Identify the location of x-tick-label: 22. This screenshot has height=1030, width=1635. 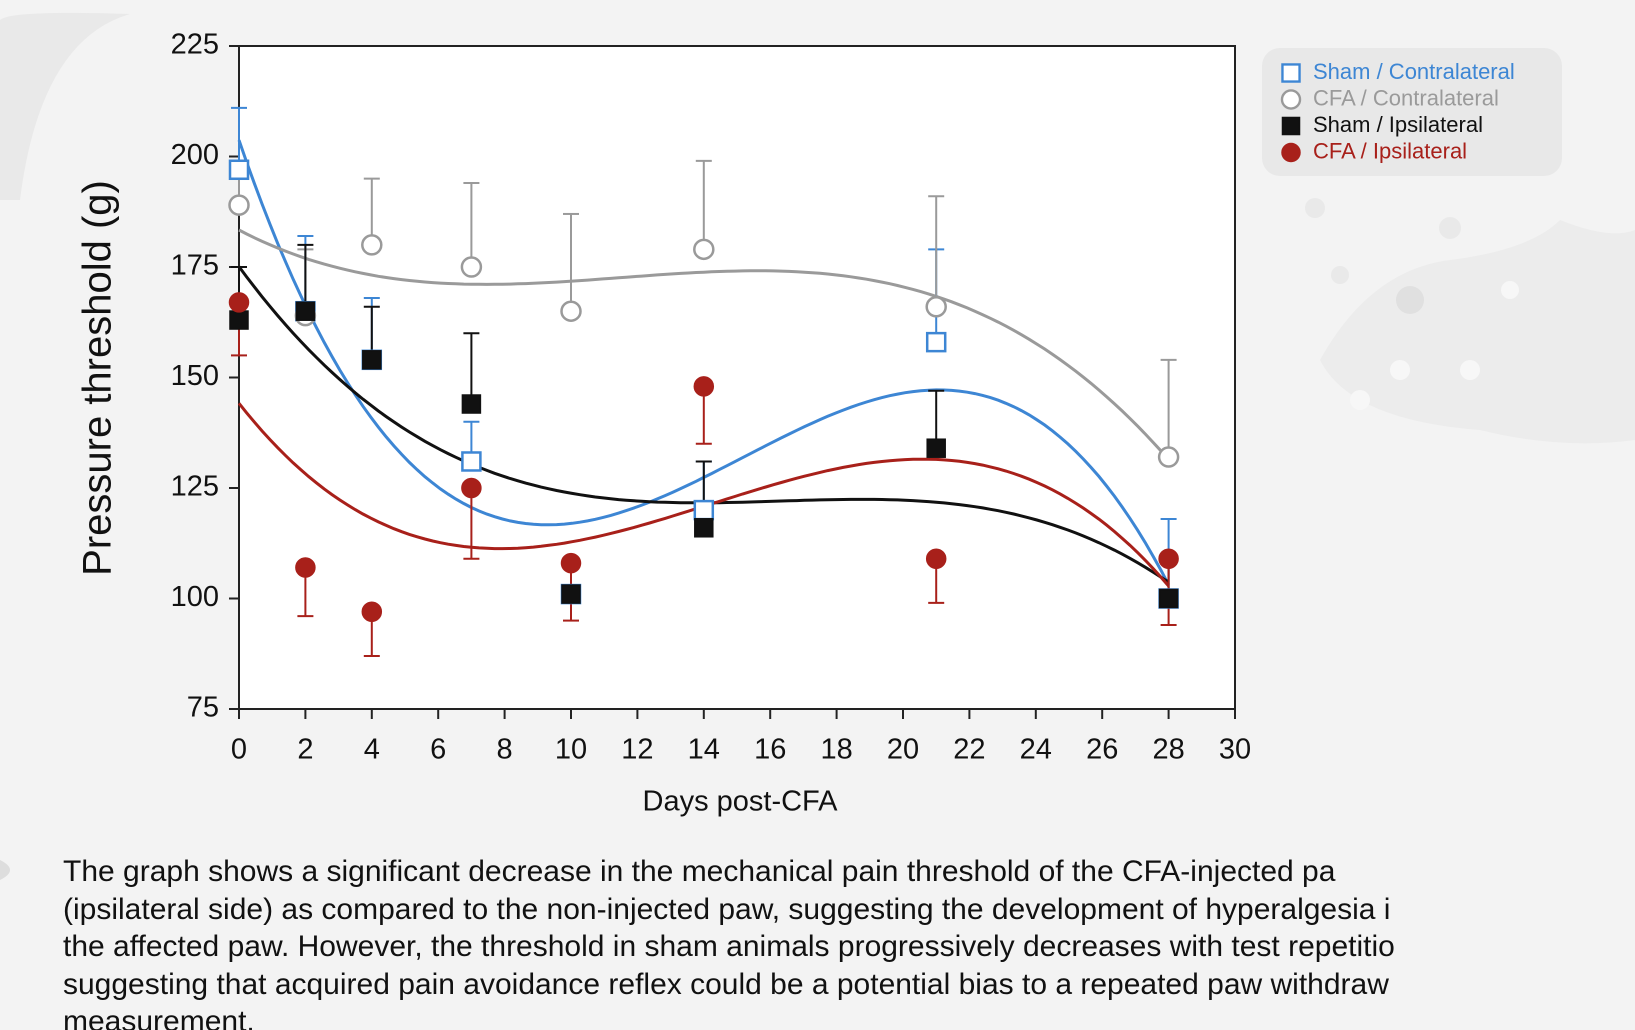
(969, 750).